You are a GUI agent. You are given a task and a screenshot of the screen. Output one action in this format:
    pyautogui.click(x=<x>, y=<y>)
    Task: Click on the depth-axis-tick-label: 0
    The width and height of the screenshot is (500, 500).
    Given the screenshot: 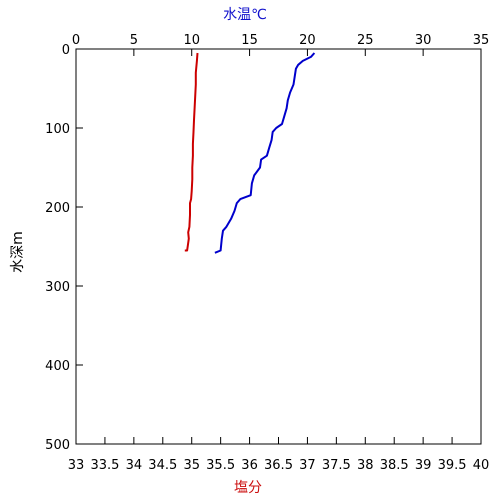 What is the action you would take?
    pyautogui.click(x=66, y=50)
    